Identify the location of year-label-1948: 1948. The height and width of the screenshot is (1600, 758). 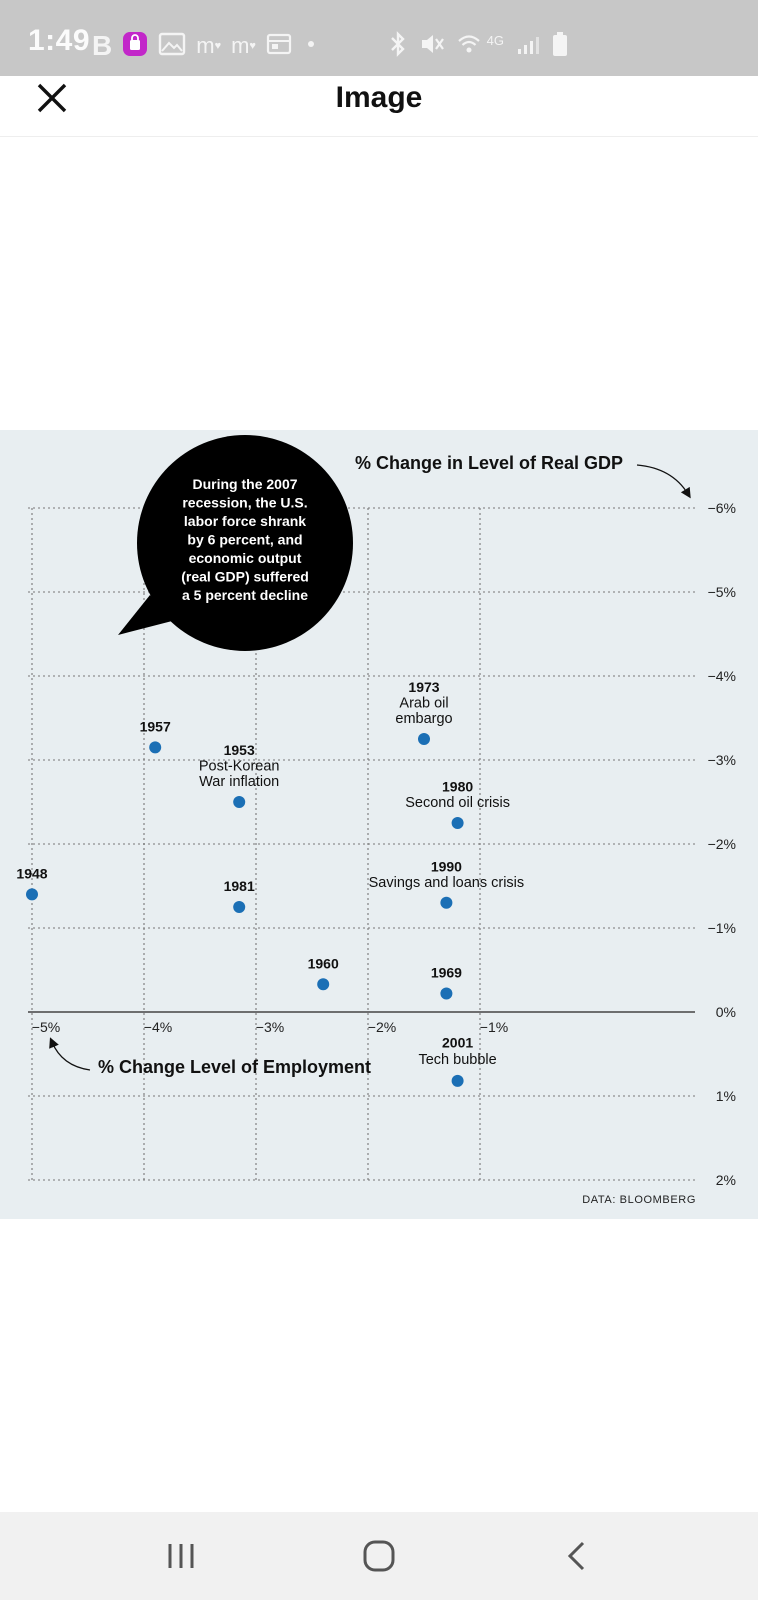
(31, 873).